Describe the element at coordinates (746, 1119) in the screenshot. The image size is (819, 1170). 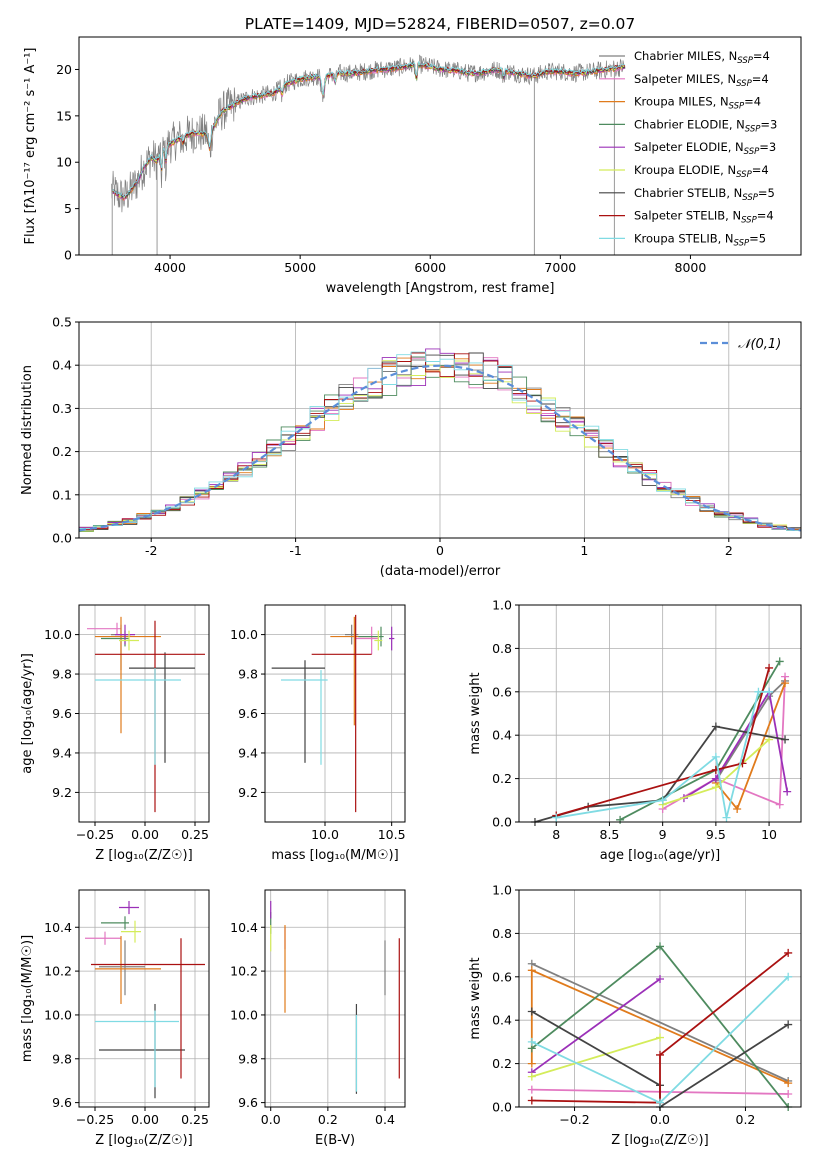
I see `x-tick-label: 0.2` at that location.